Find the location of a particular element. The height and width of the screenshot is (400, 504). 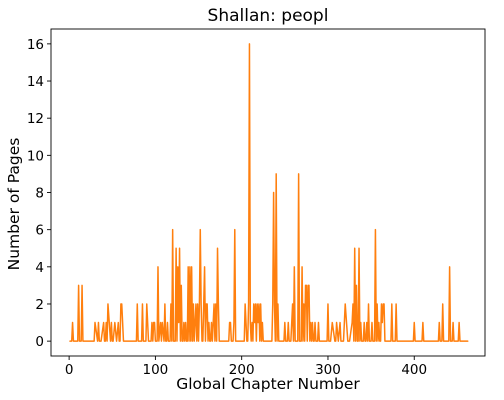

x-tick-label: 100 is located at coordinates (156, 370).